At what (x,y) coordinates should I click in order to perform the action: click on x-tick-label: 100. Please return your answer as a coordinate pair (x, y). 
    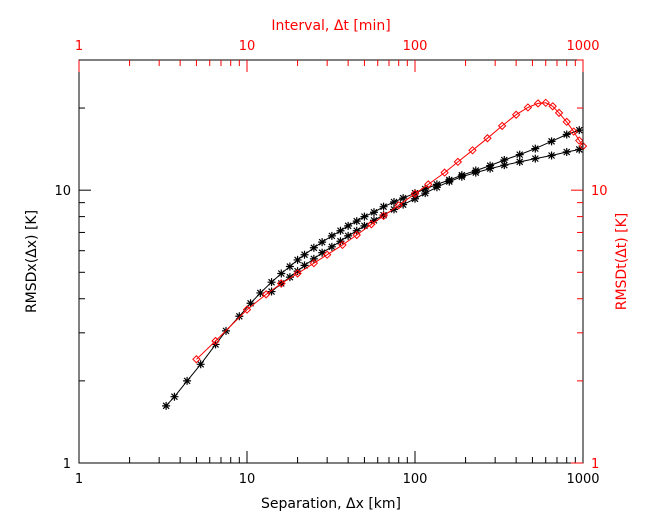
    Looking at the image, I should click on (415, 479).